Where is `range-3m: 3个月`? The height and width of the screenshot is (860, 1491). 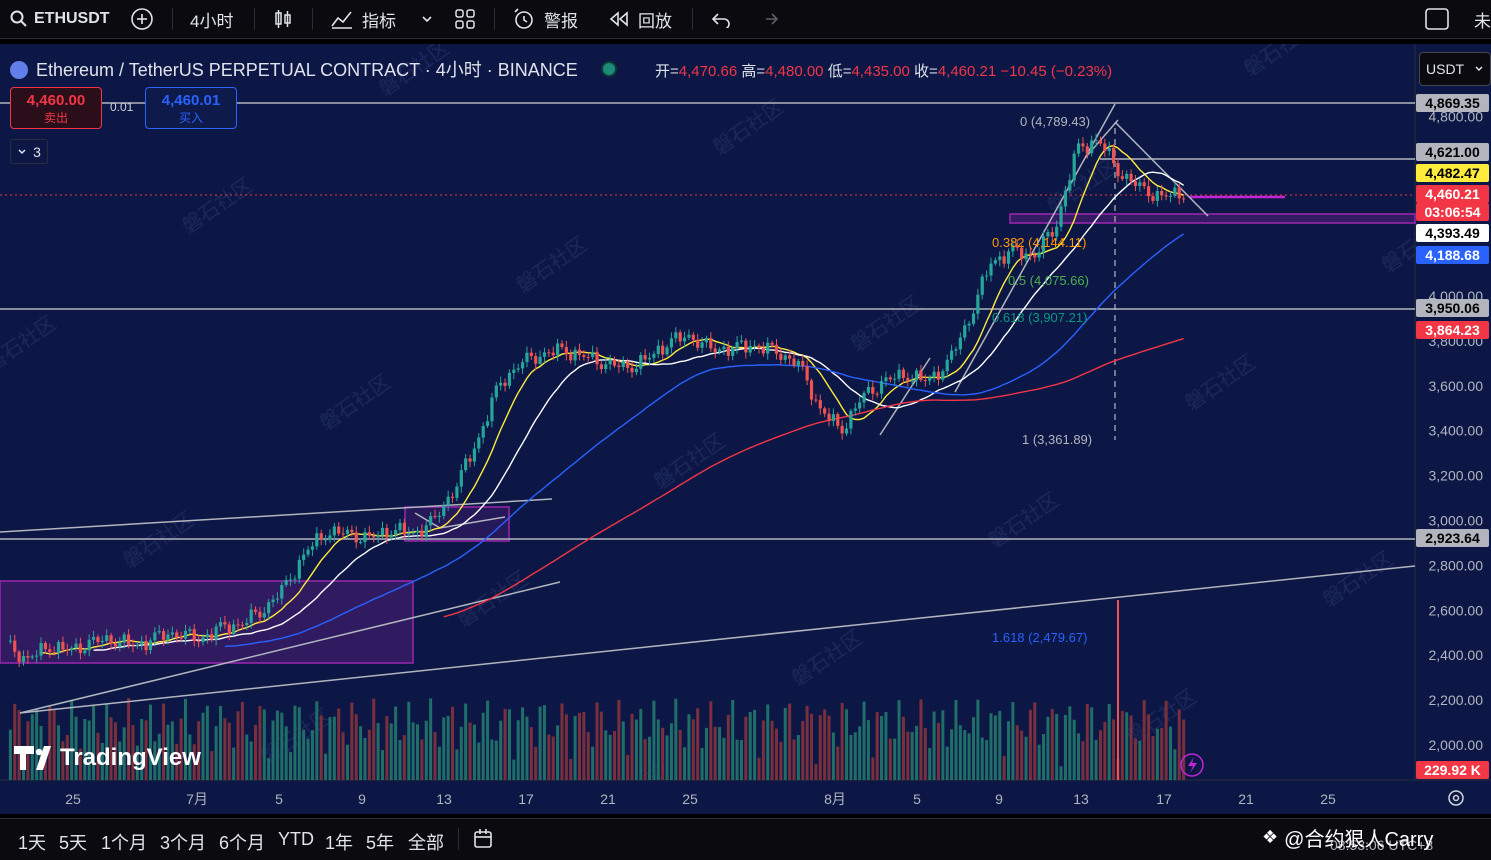 range-3m: 3个月 is located at coordinates (183, 843).